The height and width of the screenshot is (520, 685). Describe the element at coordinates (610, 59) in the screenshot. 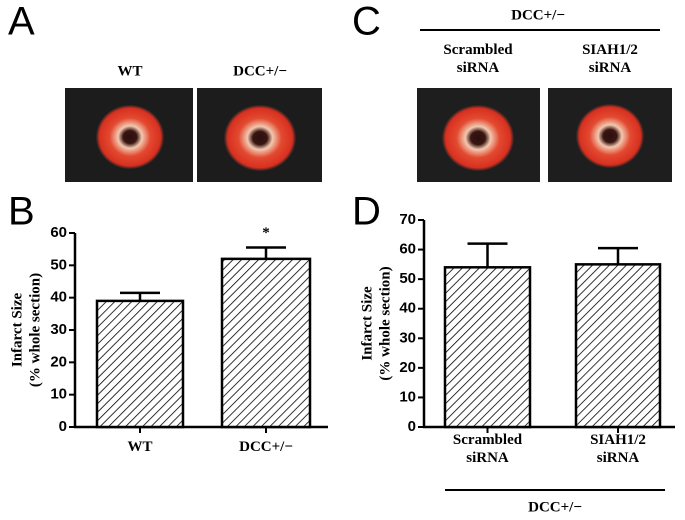

I see `photo-label: SIAH1/2 siRNA` at that location.